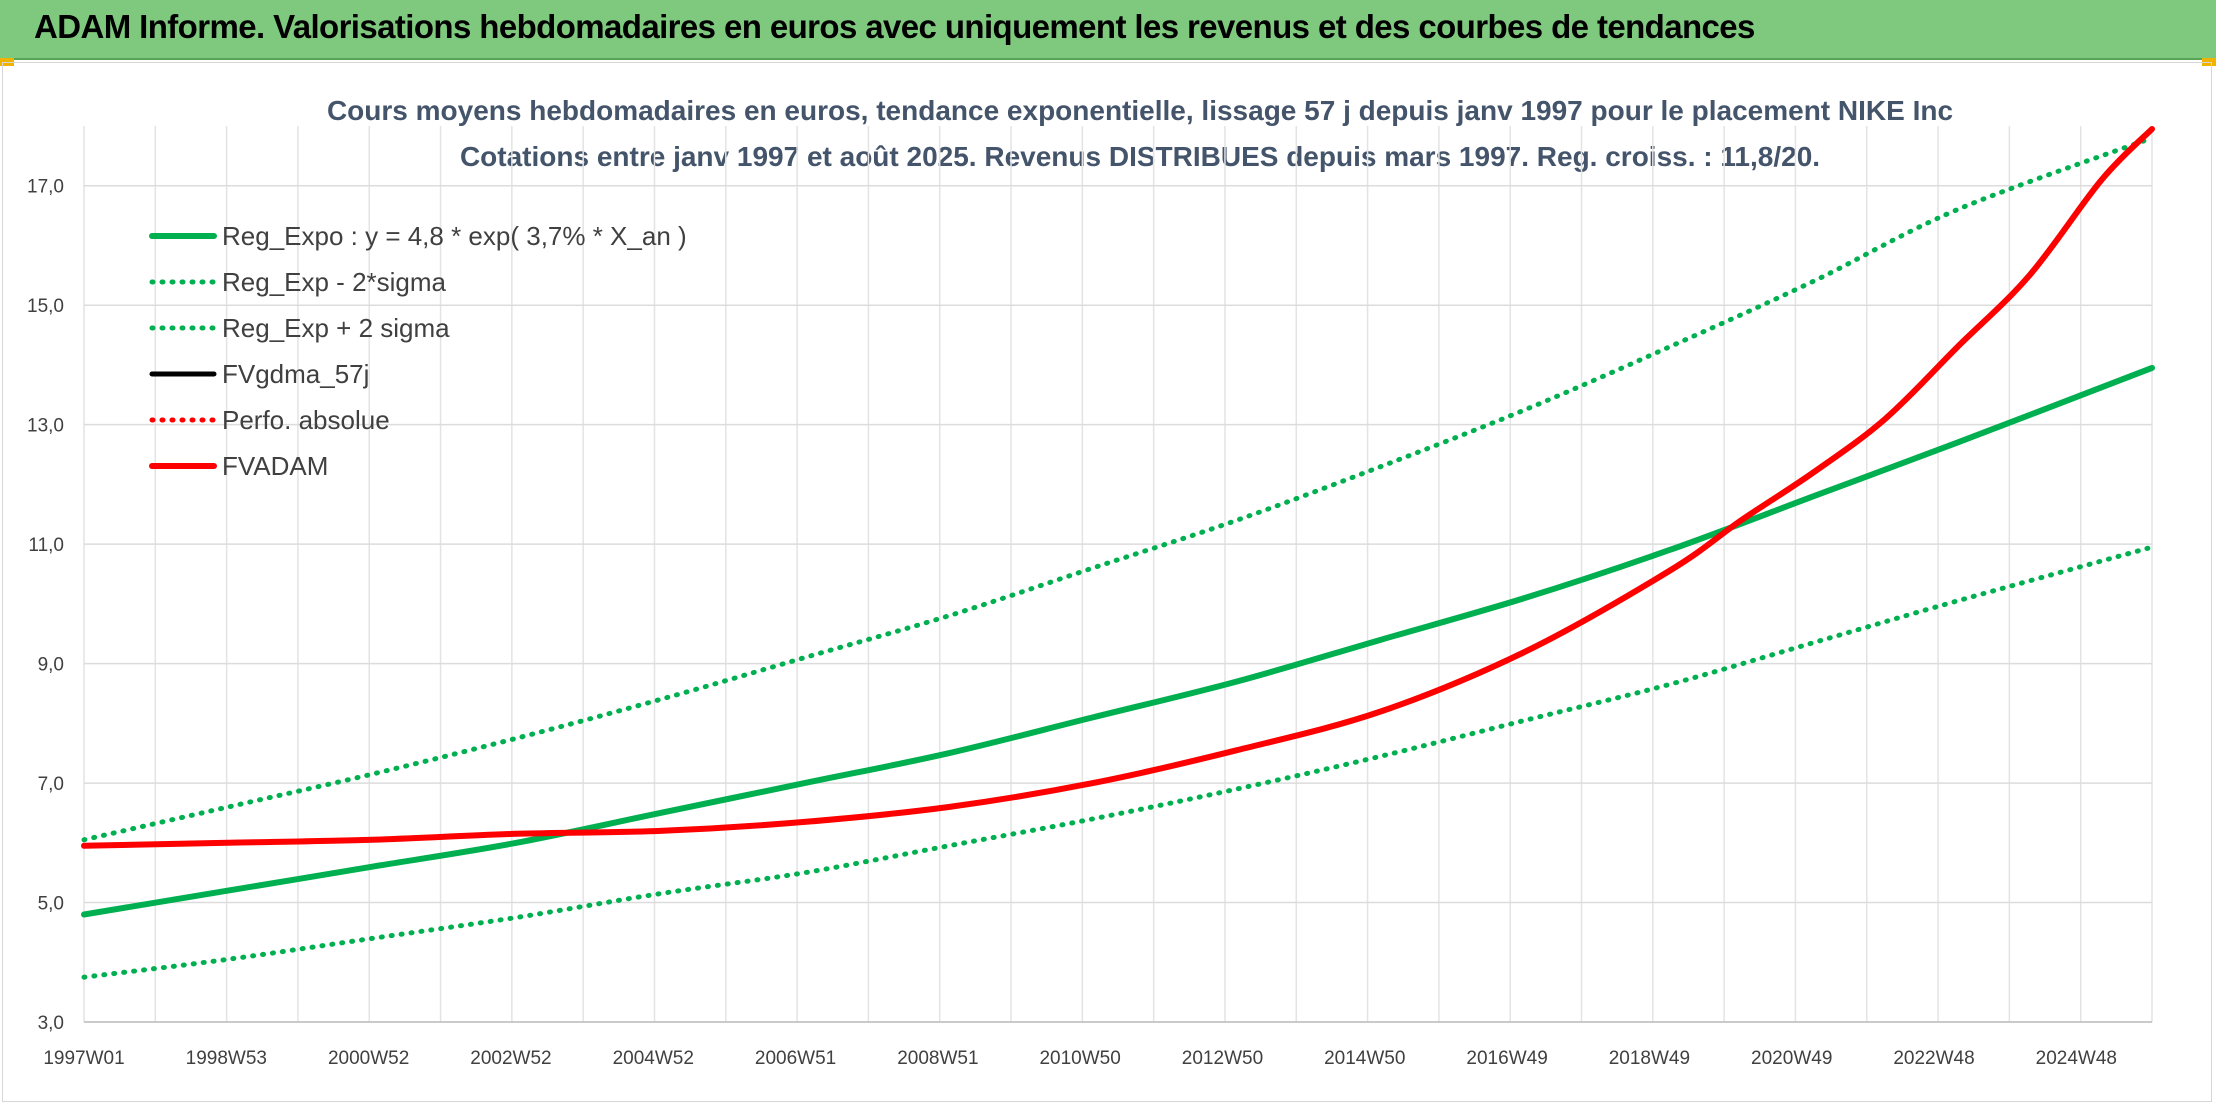 This screenshot has height=1106, width=2216. Describe the element at coordinates (795, 1058) in the screenshot. I see `x-tick-label: 2006W51` at that location.